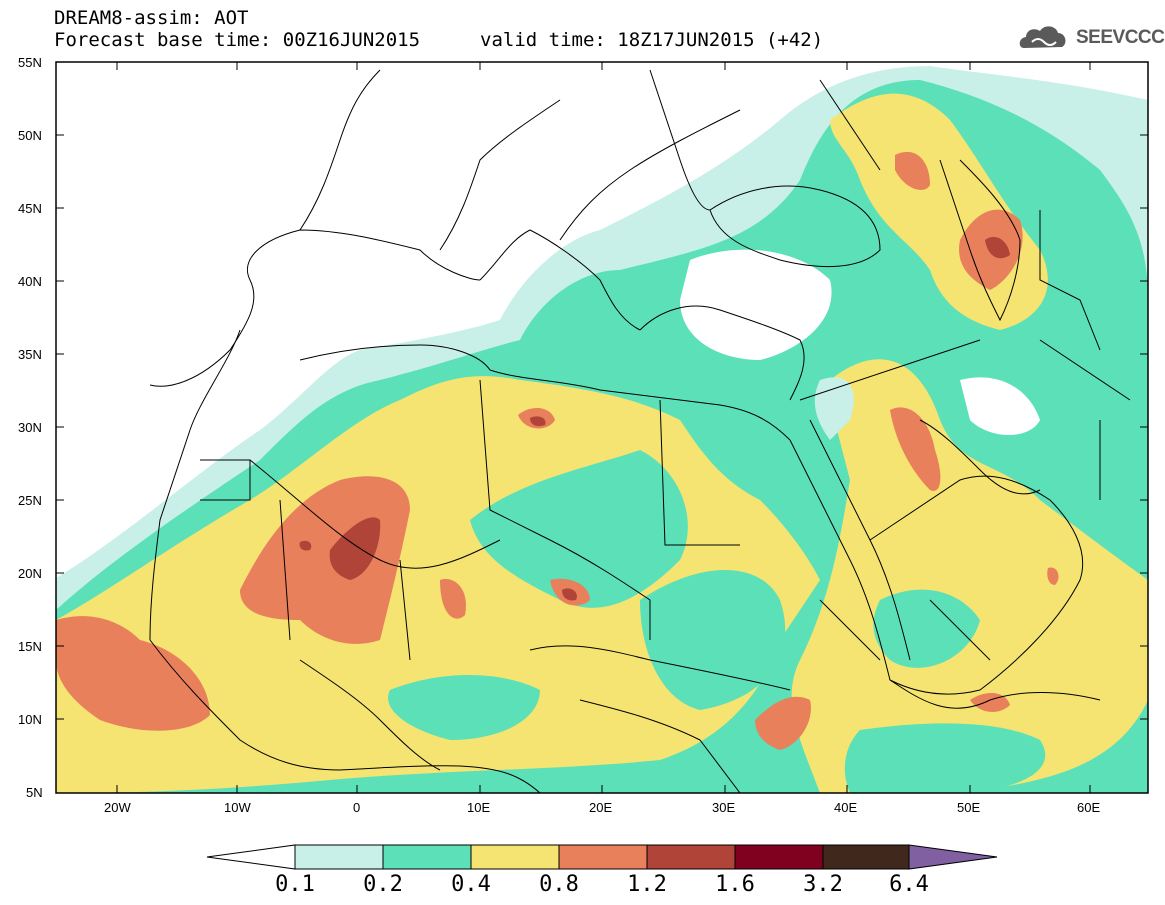 The image size is (1165, 905). Describe the element at coordinates (30, 427) in the screenshot. I see `lat-label: 30N` at that location.